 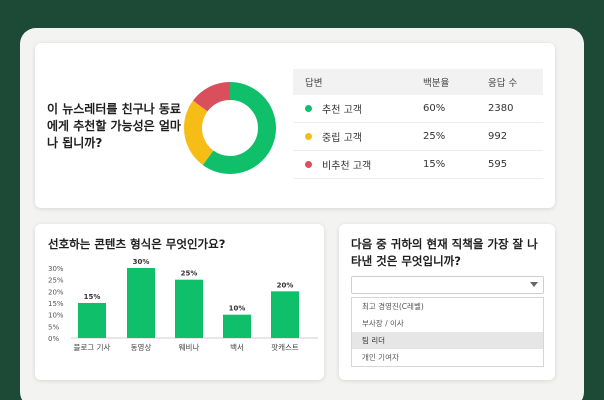 What do you see at coordinates (380, 357) in the screenshot?
I see `option-individual-contributor: 개인 기여자` at bounding box center [380, 357].